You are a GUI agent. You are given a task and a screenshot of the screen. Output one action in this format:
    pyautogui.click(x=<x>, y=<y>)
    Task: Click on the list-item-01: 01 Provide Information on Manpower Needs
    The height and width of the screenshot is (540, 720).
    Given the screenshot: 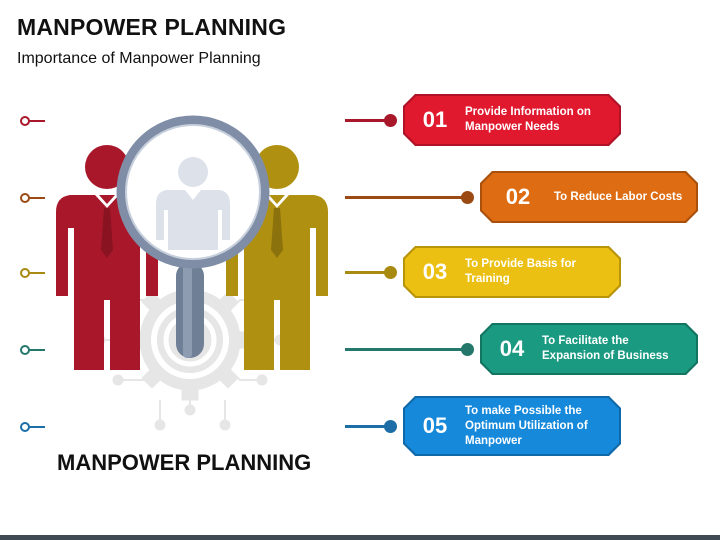 What is the action you would take?
    pyautogui.click(x=360, y=121)
    